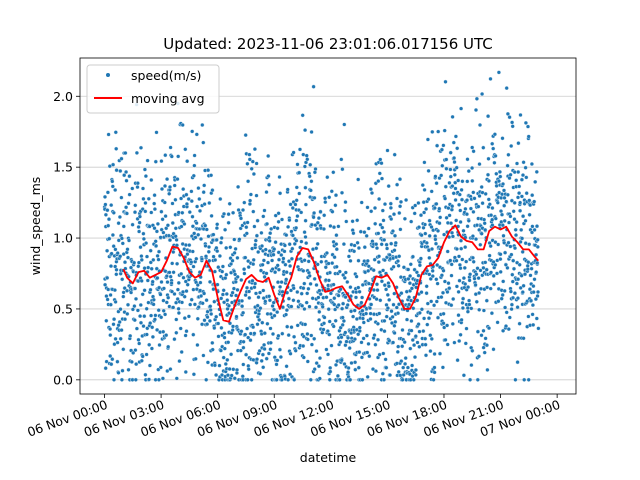  Describe the element at coordinates (63, 379) in the screenshot. I see `y-tick-label: 0.0` at that location.